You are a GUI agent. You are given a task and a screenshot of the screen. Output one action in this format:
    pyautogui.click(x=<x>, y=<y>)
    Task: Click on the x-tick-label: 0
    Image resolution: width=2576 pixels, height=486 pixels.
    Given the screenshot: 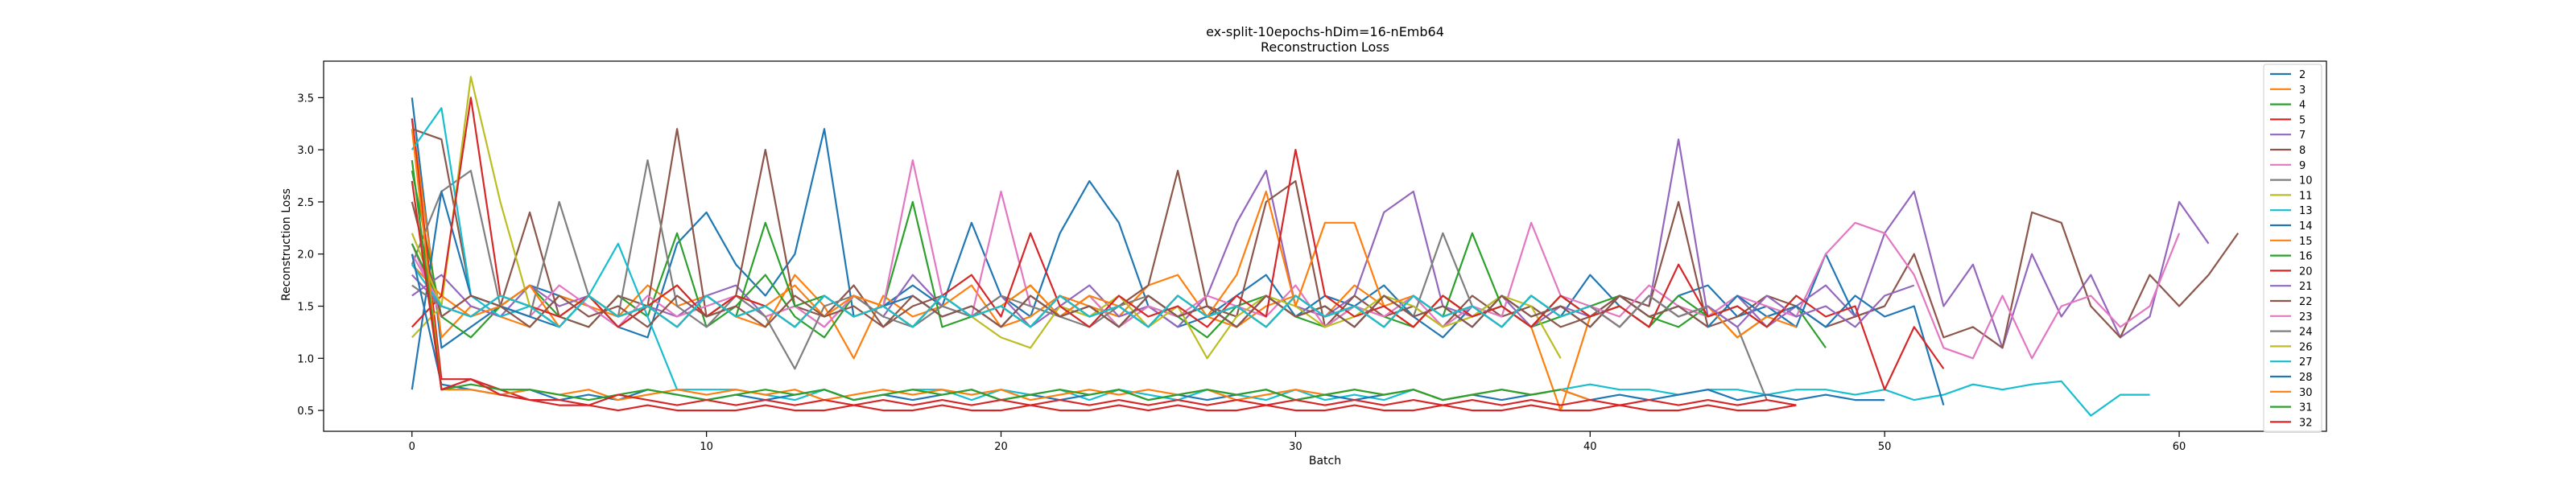 What is the action you would take?
    pyautogui.click(x=412, y=447)
    